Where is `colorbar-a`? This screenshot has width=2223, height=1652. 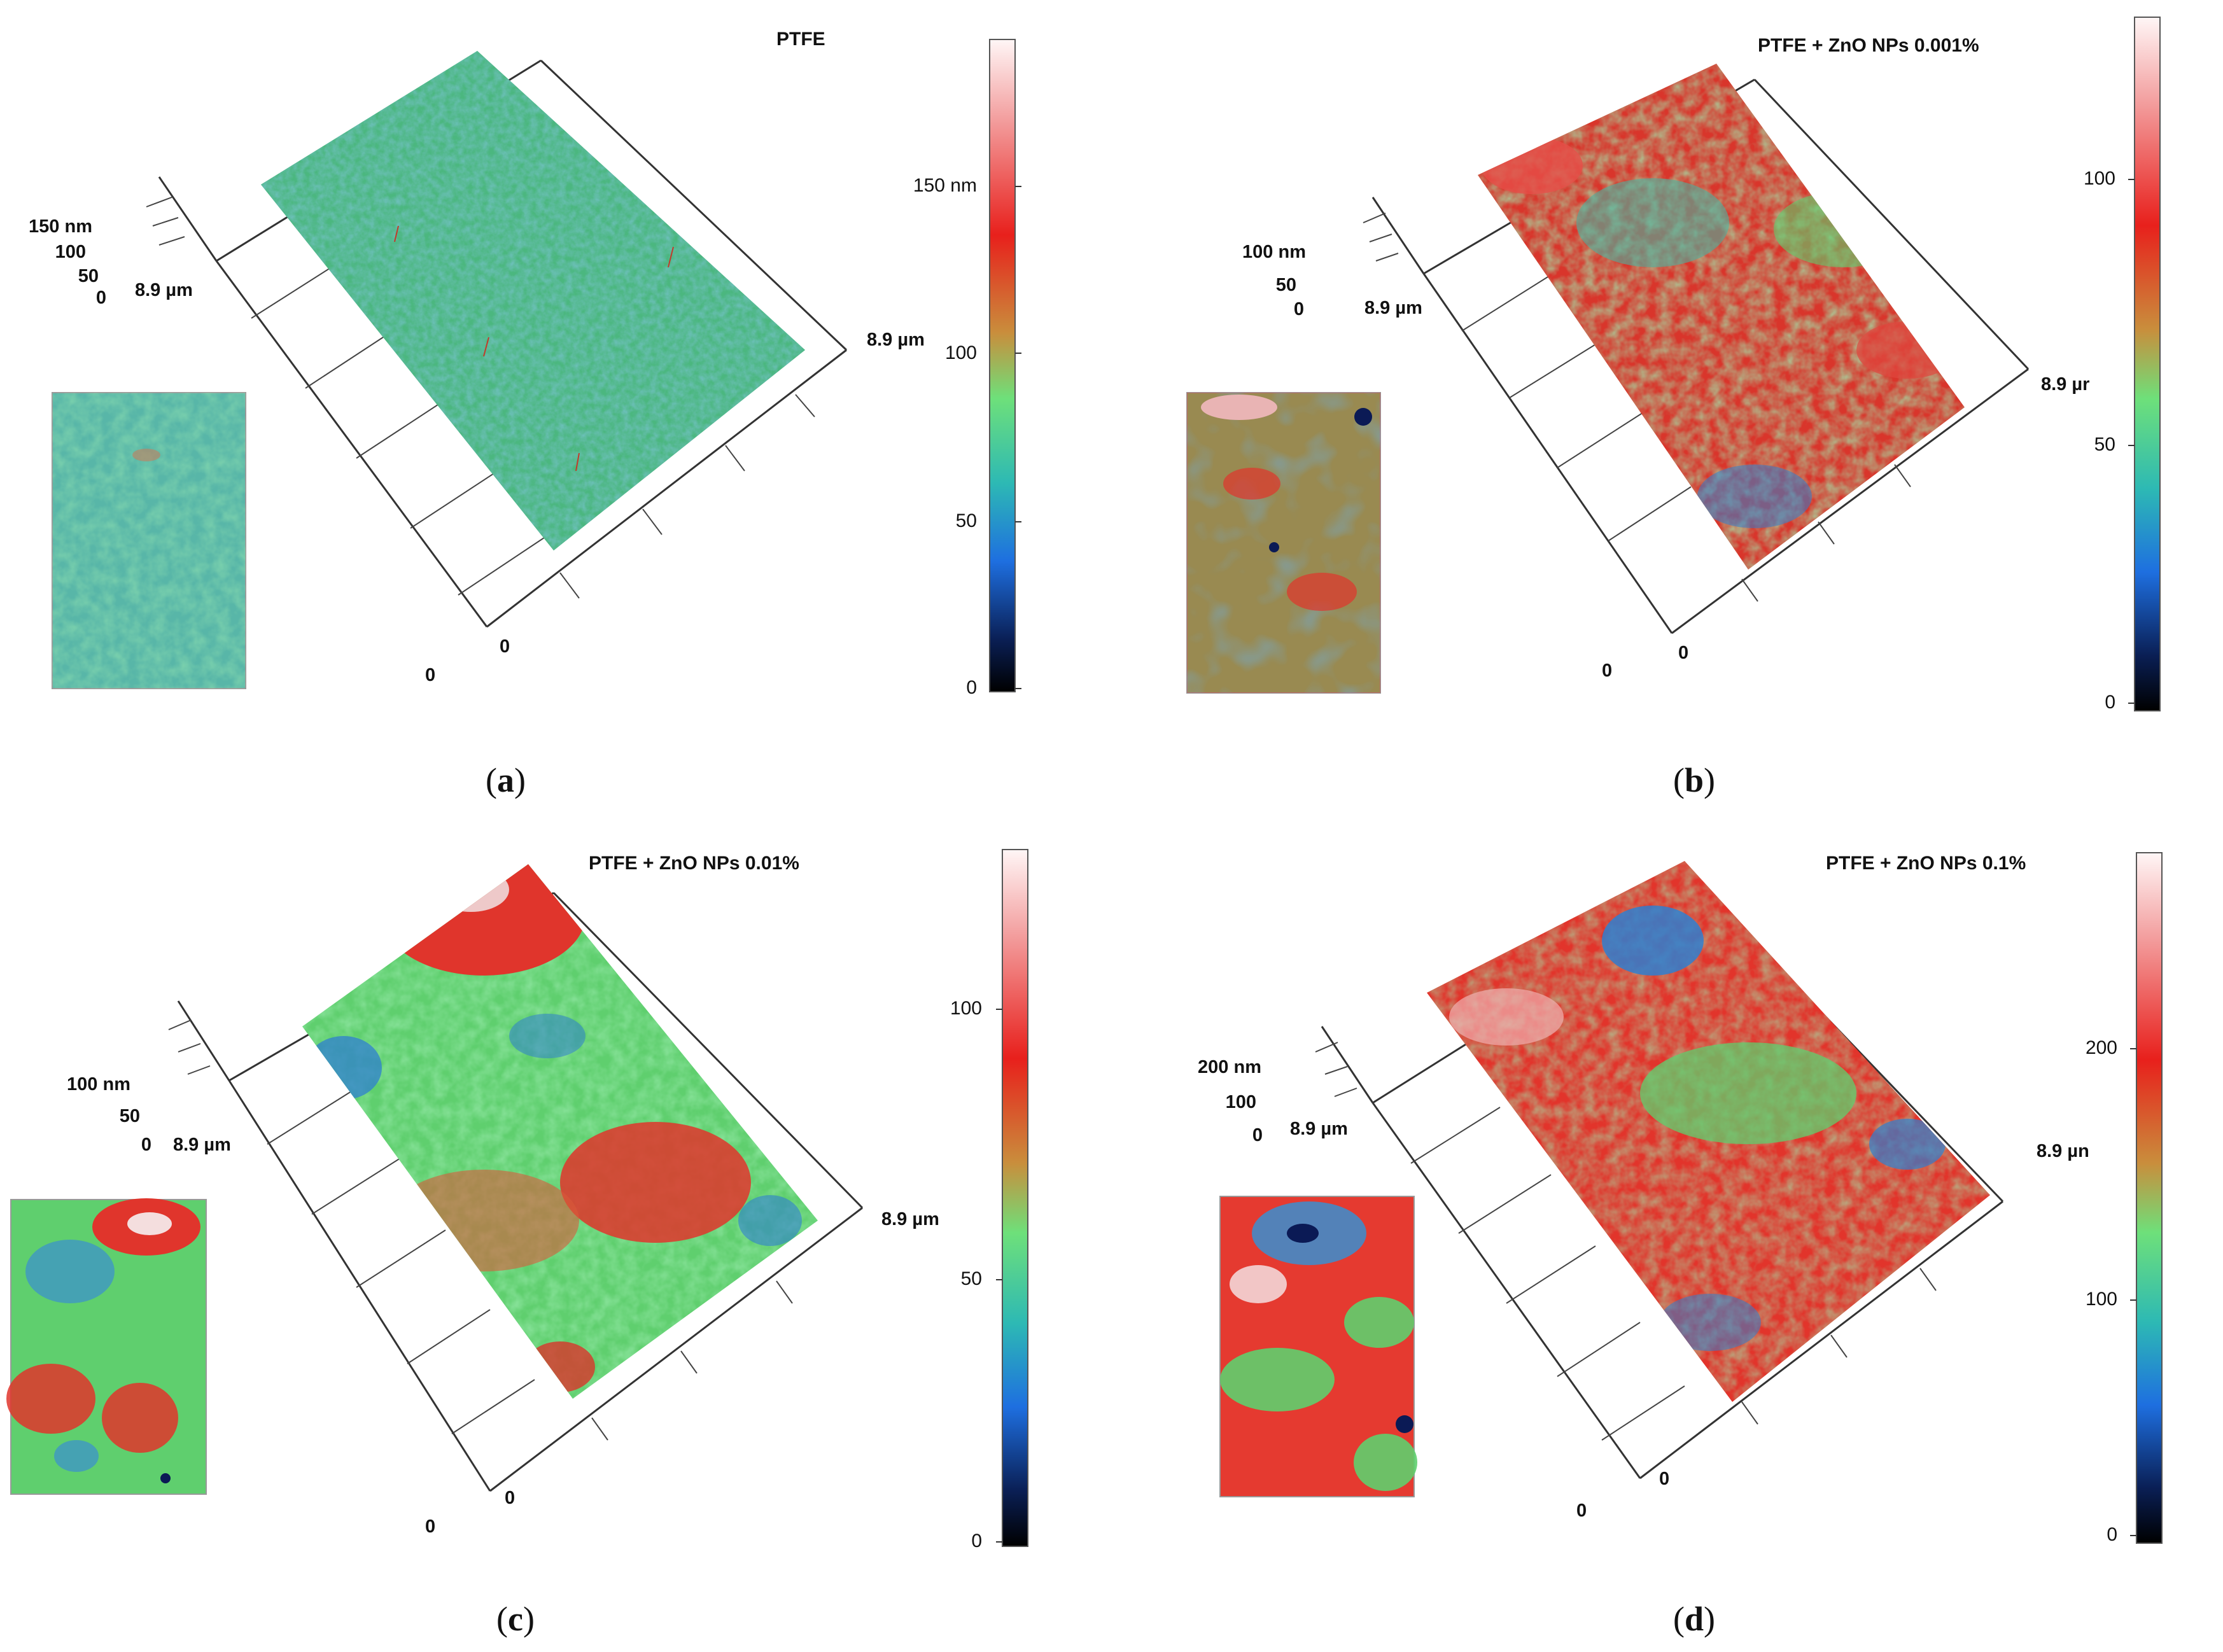 colorbar-a is located at coordinates (1005, 365).